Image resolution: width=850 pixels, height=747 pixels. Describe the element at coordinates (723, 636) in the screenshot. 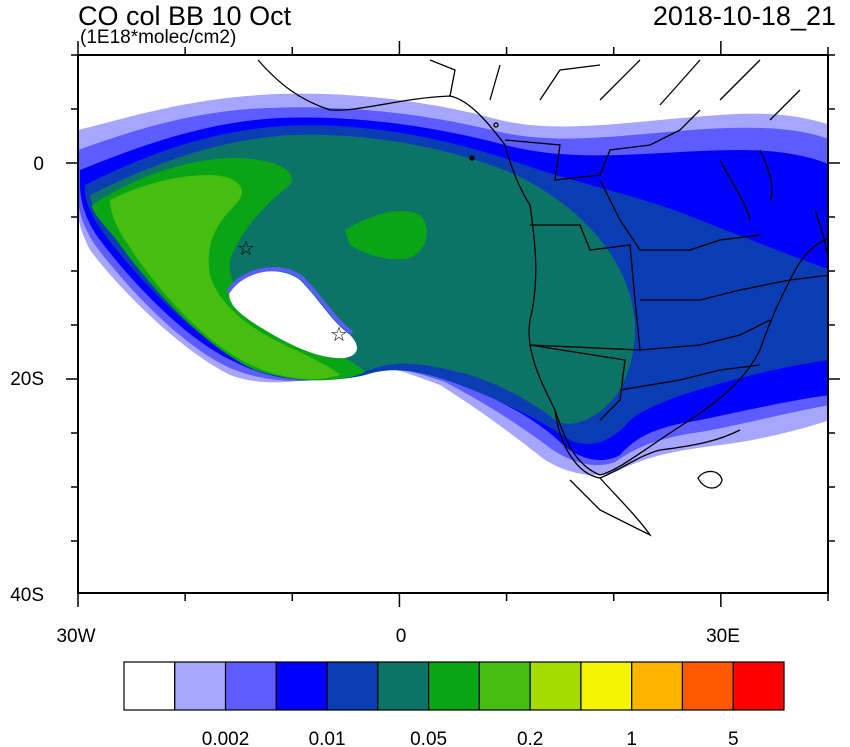

I see `x-label-30e: 30E` at that location.